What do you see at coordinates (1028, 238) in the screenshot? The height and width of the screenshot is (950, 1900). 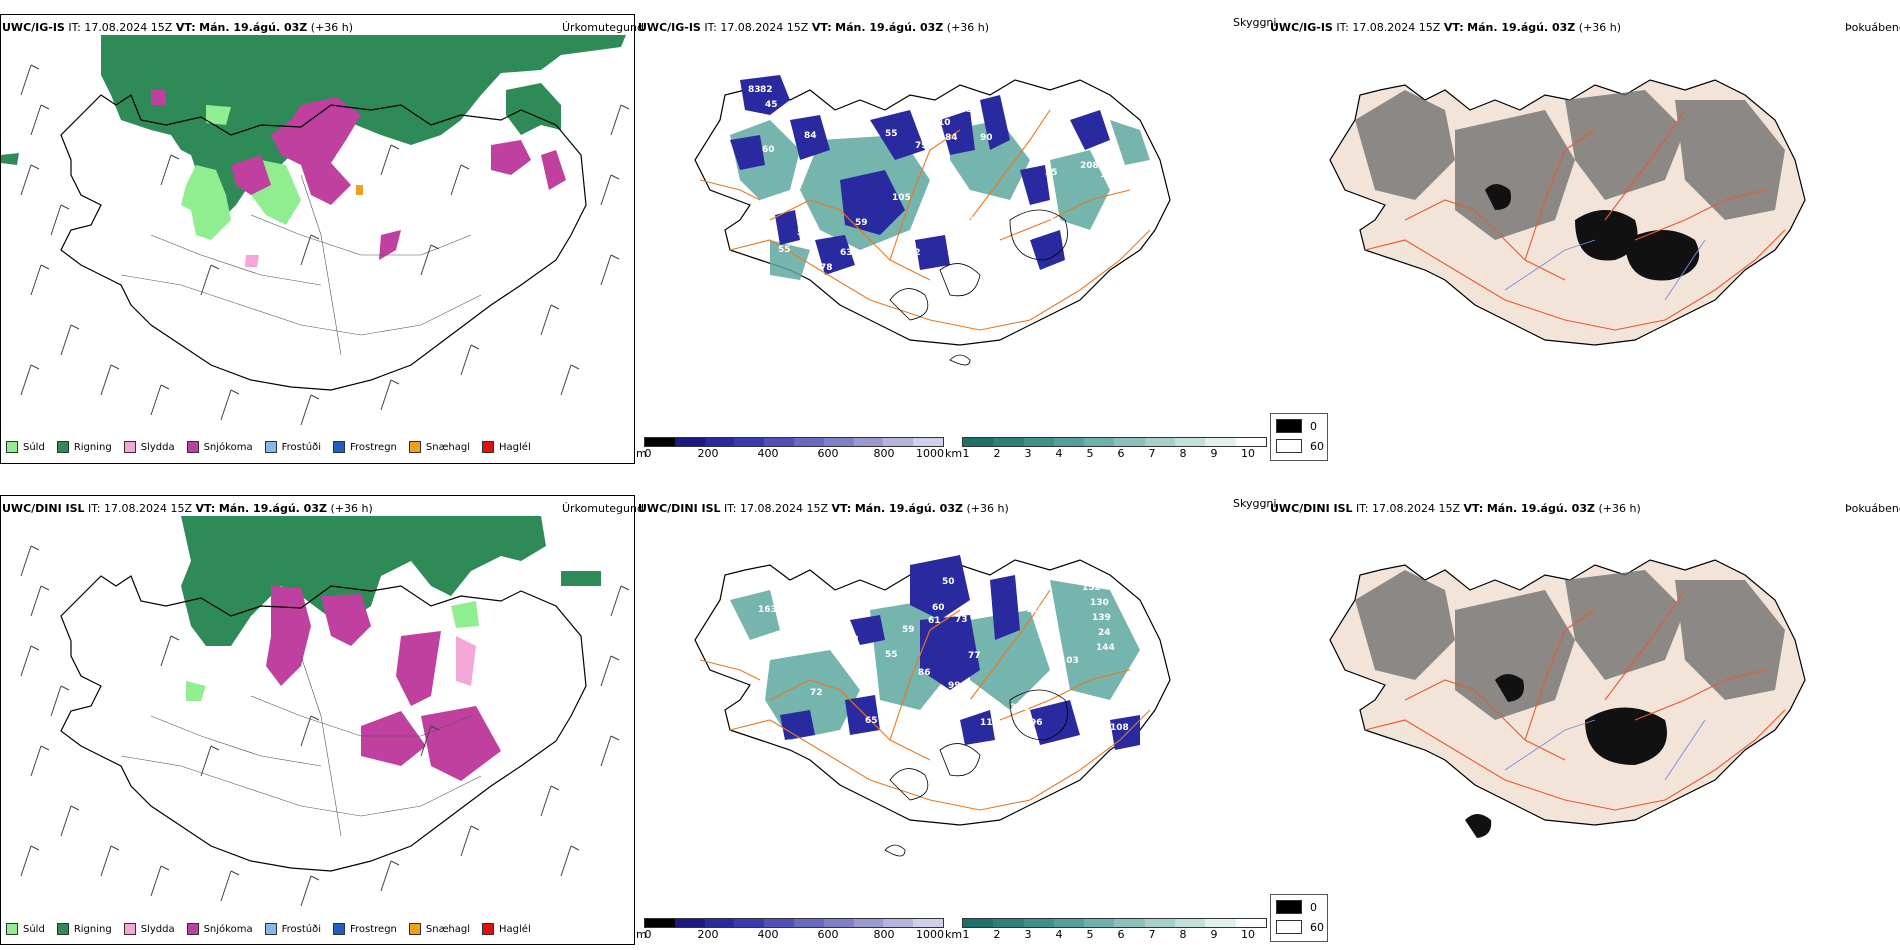 I see `vis-value: 87` at bounding box center [1028, 238].